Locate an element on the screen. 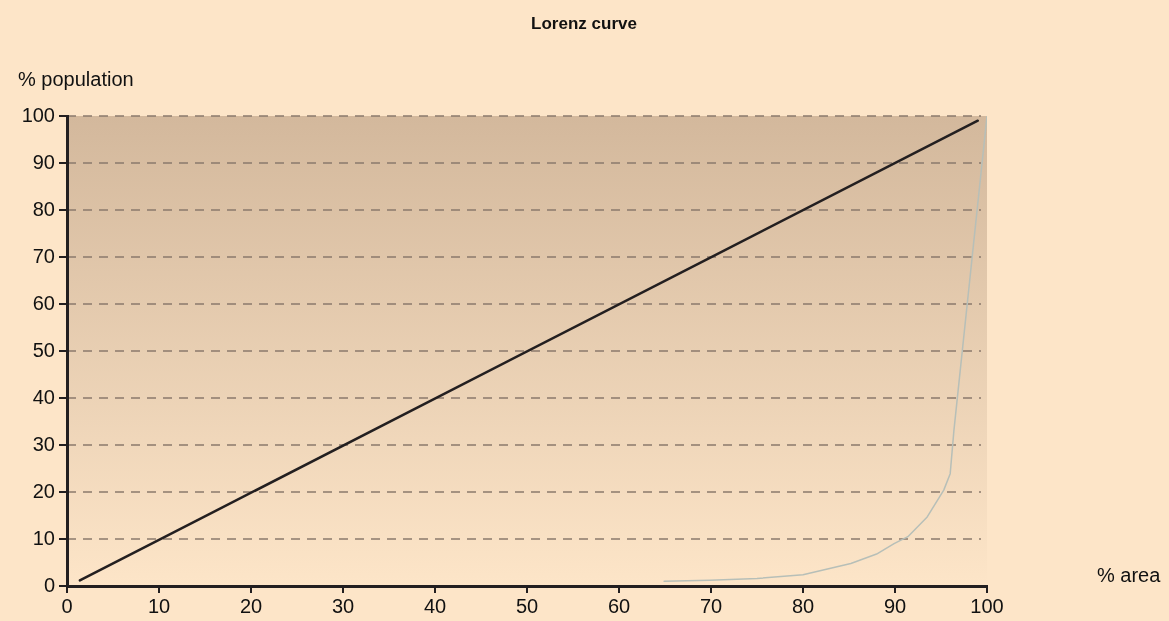  x-axis-title: % area is located at coordinates (1129, 574).